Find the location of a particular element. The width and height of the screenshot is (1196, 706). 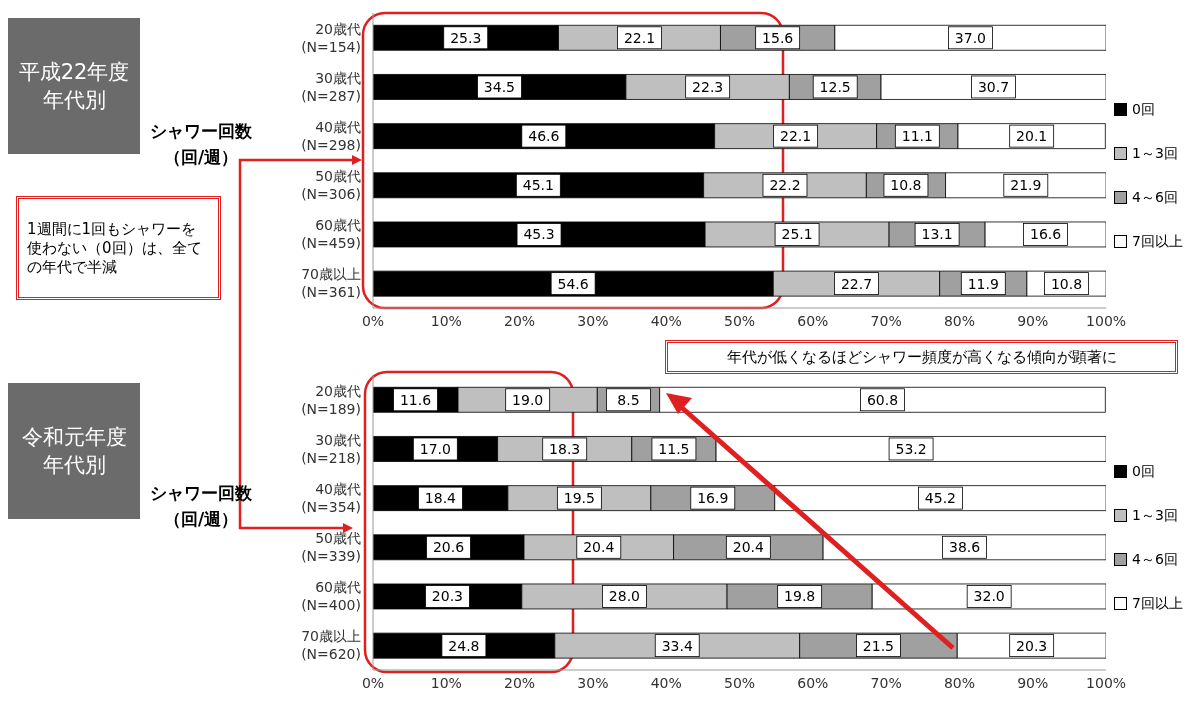

data-label: 15.6 is located at coordinates (778, 37).